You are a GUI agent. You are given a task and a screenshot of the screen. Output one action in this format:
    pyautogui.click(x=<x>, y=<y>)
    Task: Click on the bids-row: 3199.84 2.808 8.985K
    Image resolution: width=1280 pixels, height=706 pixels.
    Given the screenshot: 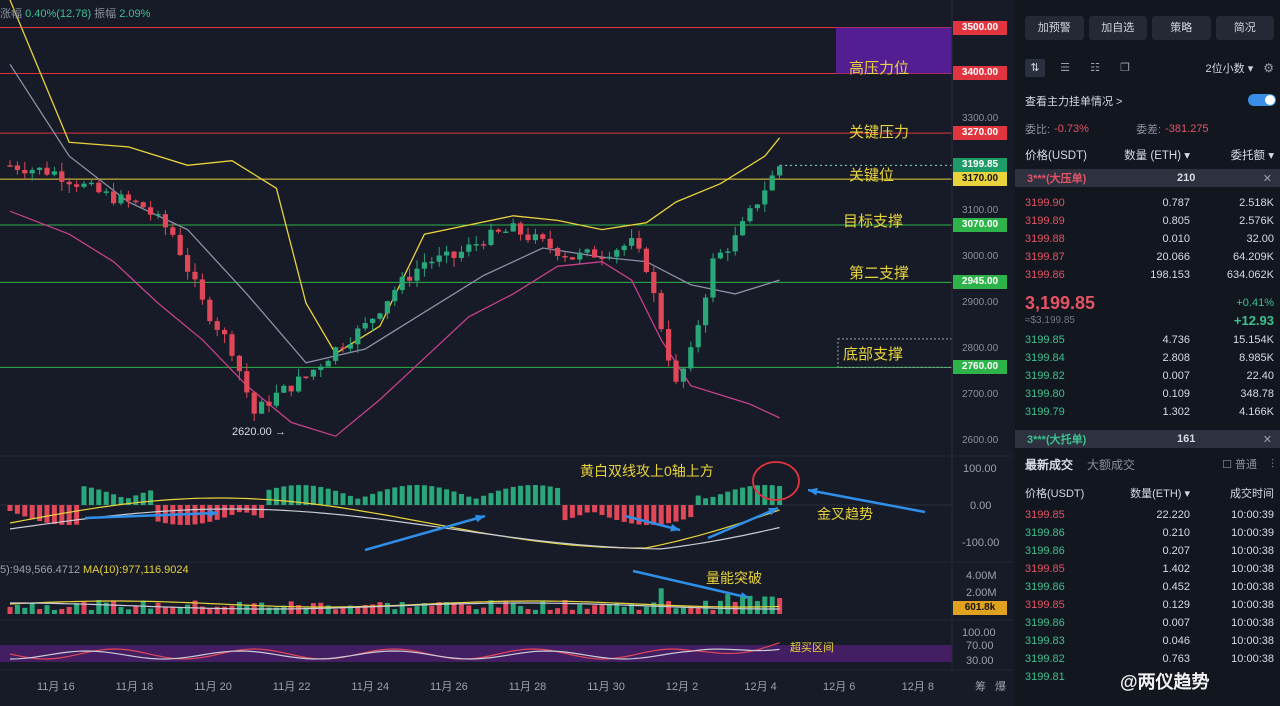 What is the action you would take?
    pyautogui.click(x=1149, y=358)
    